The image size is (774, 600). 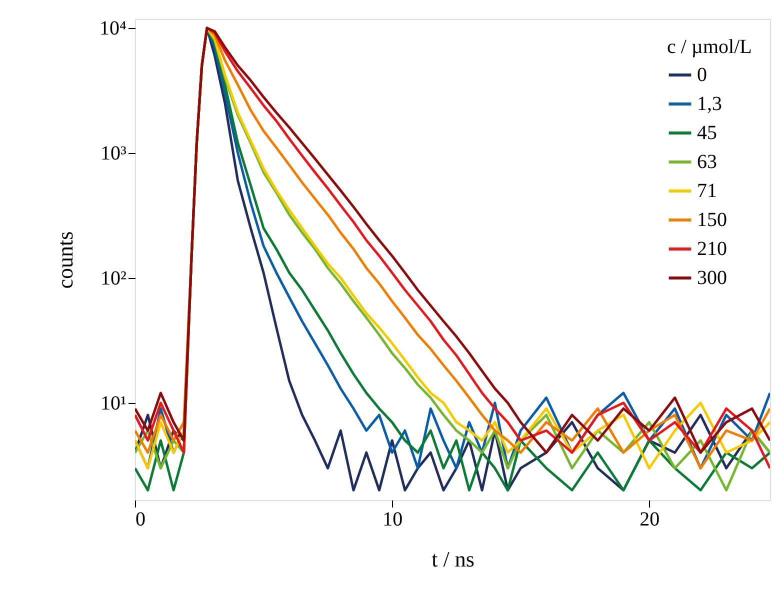 What do you see at coordinates (712, 249) in the screenshot?
I see `legend-label: 210` at bounding box center [712, 249].